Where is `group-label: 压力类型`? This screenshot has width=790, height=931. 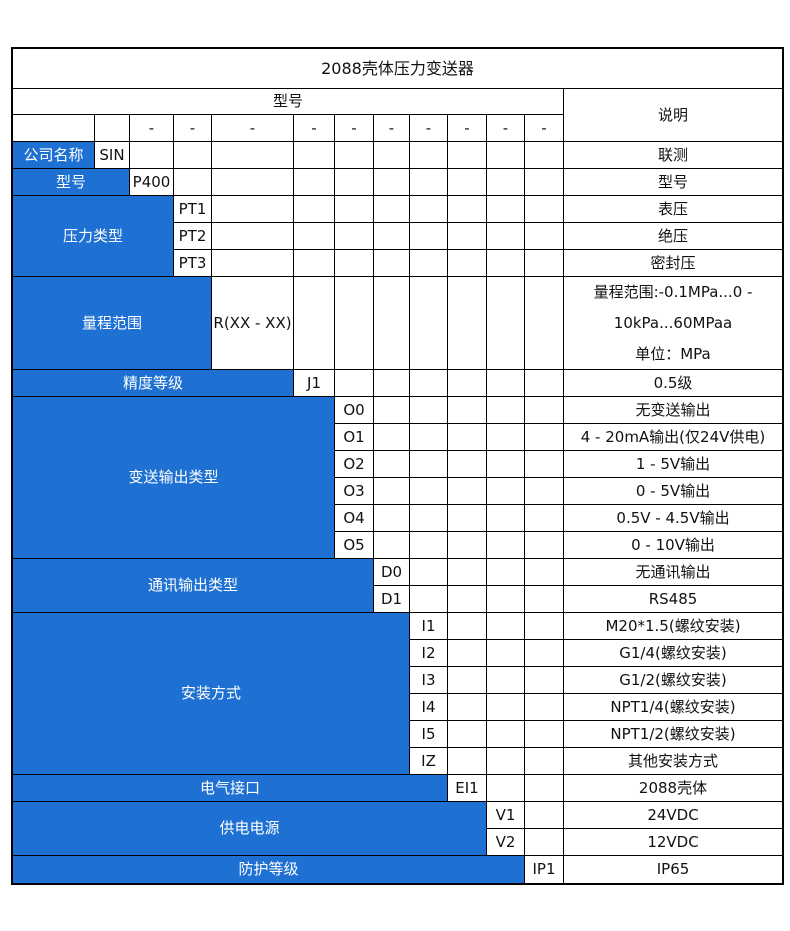
group-label: 压力类型 is located at coordinates (93, 236).